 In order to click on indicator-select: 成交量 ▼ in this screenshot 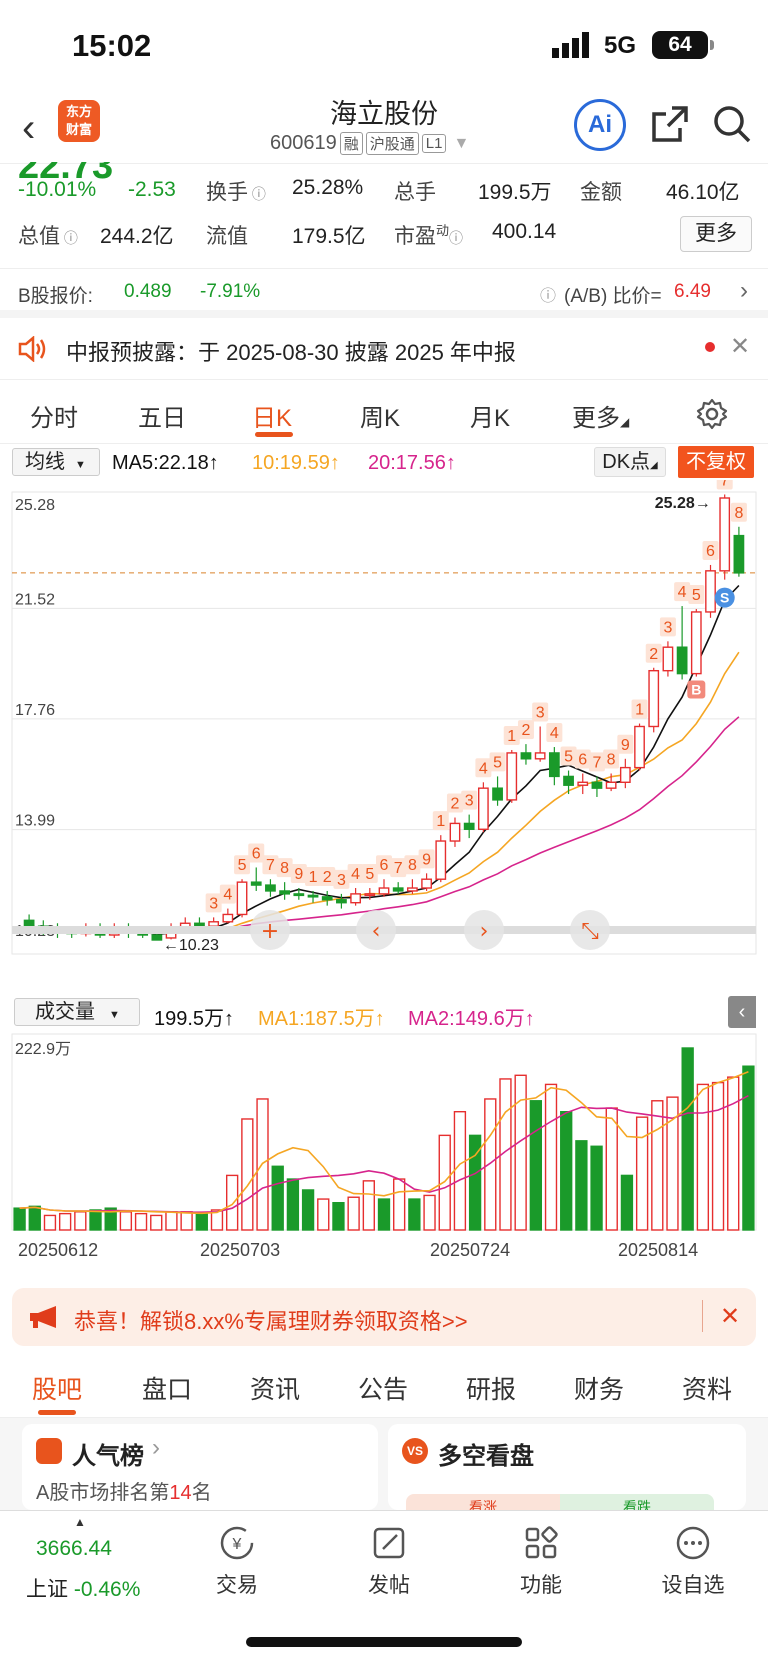, I will do `click(77, 1012)`.